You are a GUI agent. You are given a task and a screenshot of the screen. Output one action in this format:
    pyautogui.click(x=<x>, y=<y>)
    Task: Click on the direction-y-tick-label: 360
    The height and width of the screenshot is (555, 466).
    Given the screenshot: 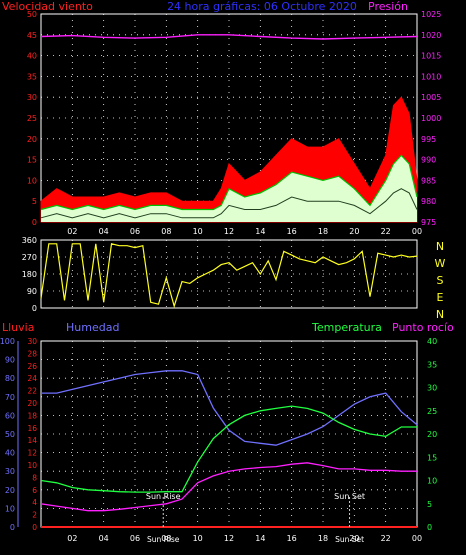 What is the action you would take?
    pyautogui.click(x=29, y=240)
    